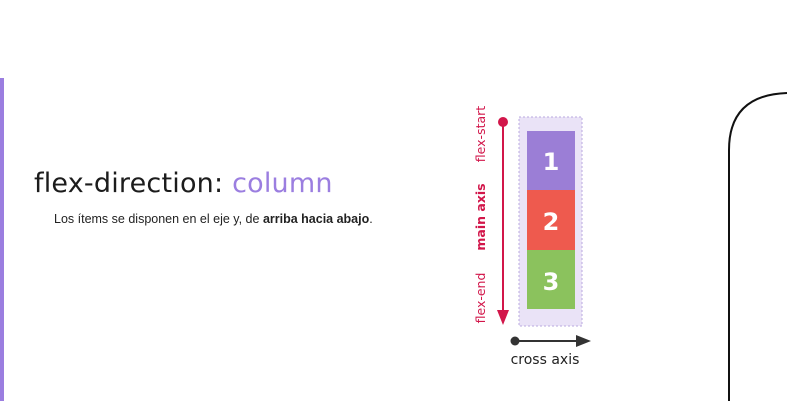 This screenshot has height=401, width=787. What do you see at coordinates (2, 239) in the screenshot?
I see `slide-accent-bar` at bounding box center [2, 239].